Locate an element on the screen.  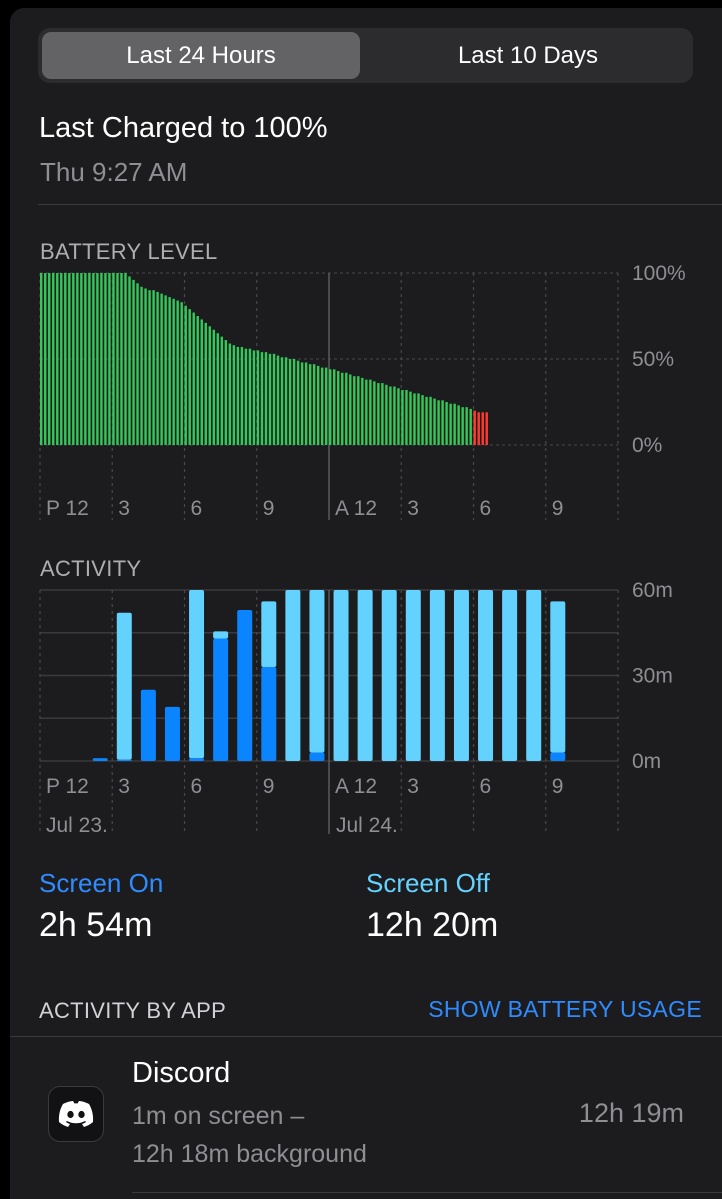
discord-icon is located at coordinates (76, 1114).